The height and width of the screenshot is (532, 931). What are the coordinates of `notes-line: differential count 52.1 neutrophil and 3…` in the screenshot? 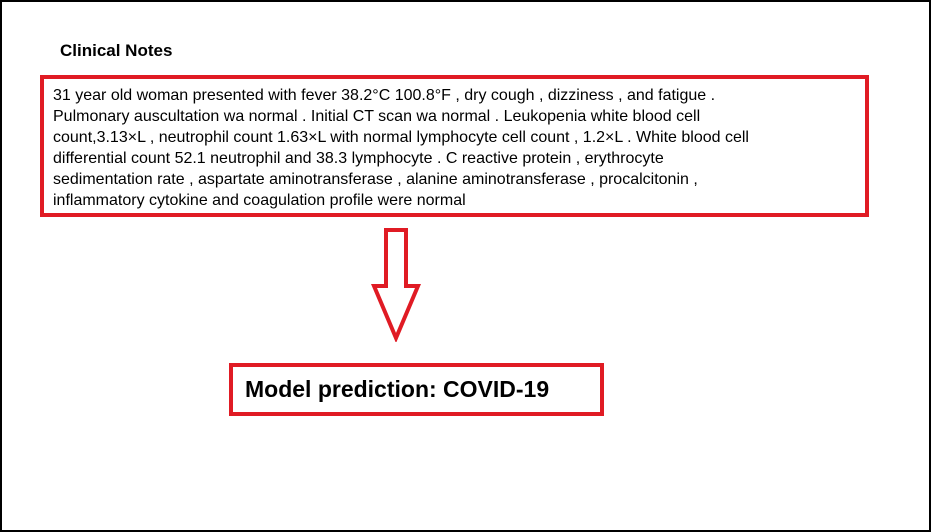 It's located at (358, 158).